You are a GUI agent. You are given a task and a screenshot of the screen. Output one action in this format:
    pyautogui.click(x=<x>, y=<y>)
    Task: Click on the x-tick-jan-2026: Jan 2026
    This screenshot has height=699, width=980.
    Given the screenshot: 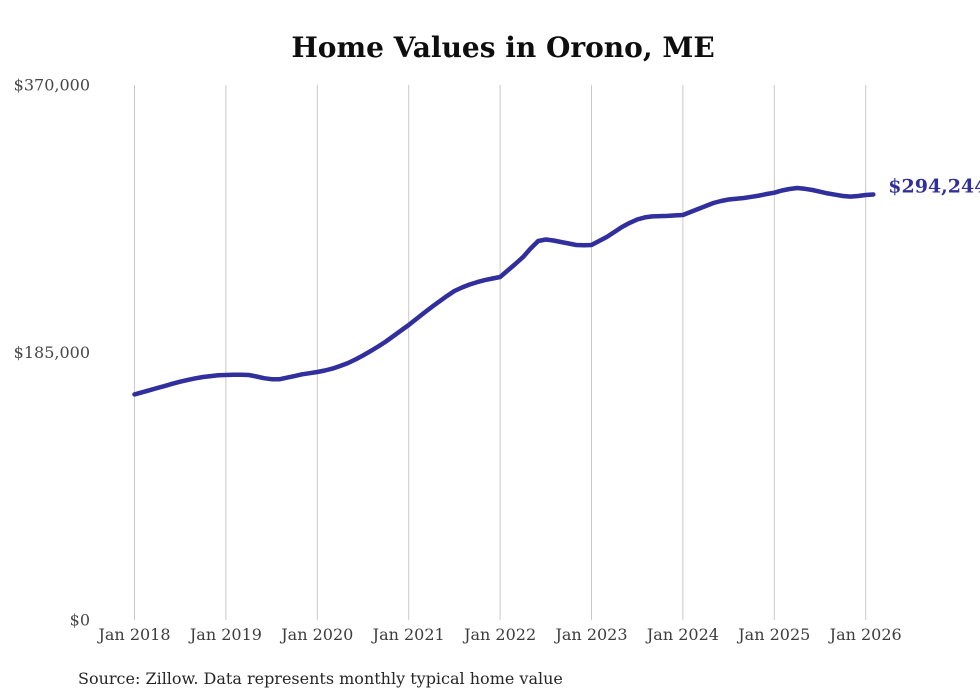 What is the action you would take?
    pyautogui.click(x=865, y=634)
    